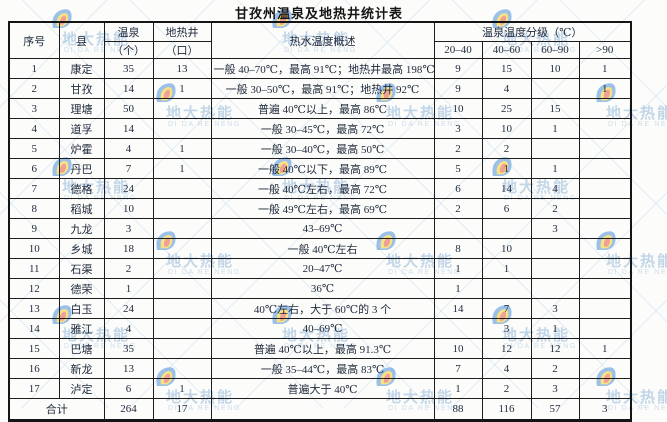  Describe the element at coordinates (320, 188) in the screenshot. I see `table-row: 7 德格 24 一般 40℃左右，最高 72℃ 6 14 4` at that location.